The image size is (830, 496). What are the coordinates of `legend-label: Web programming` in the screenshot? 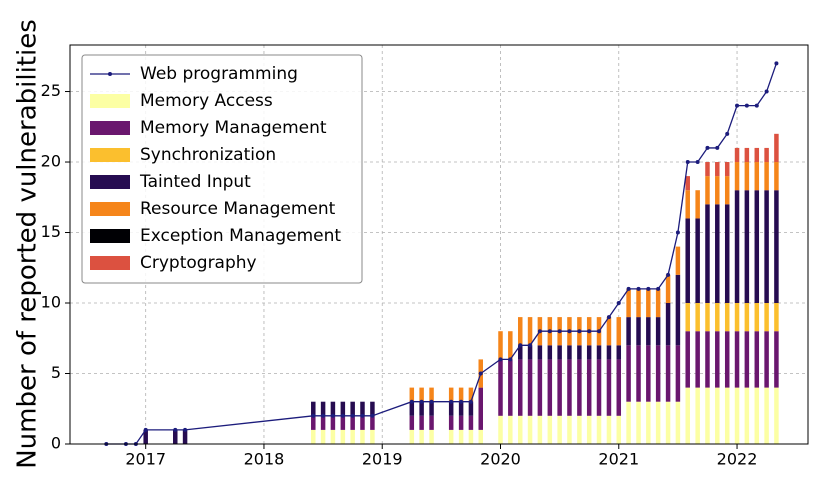 It's located at (219, 74).